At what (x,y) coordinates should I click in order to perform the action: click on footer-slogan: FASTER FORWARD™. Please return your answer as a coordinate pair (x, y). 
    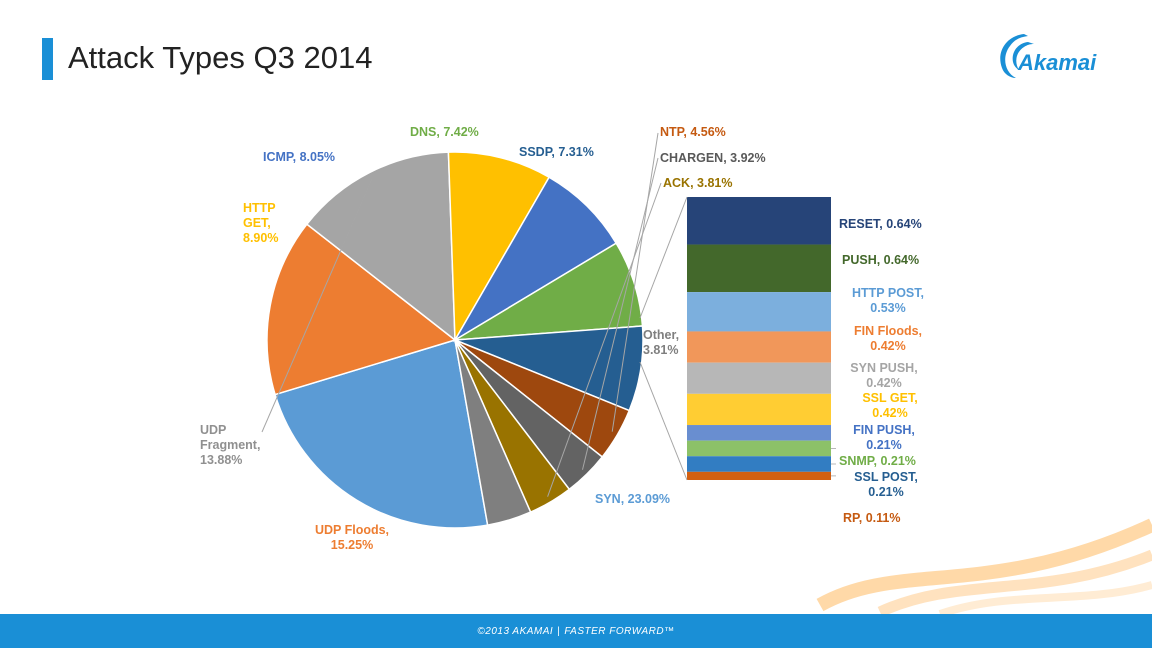
    Looking at the image, I should click on (619, 631).